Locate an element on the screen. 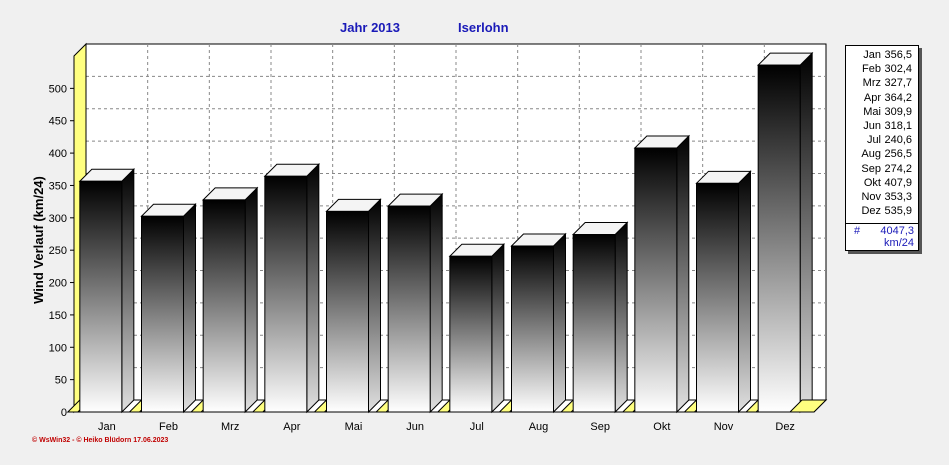 The height and width of the screenshot is (465, 949). legend-total-marker: # is located at coordinates (857, 231).